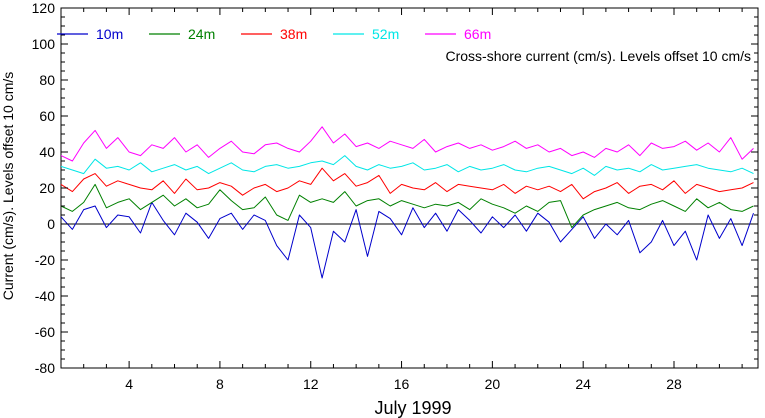 This screenshot has height=418, width=765. I want to click on x-tick-label: 12, so click(311, 384).